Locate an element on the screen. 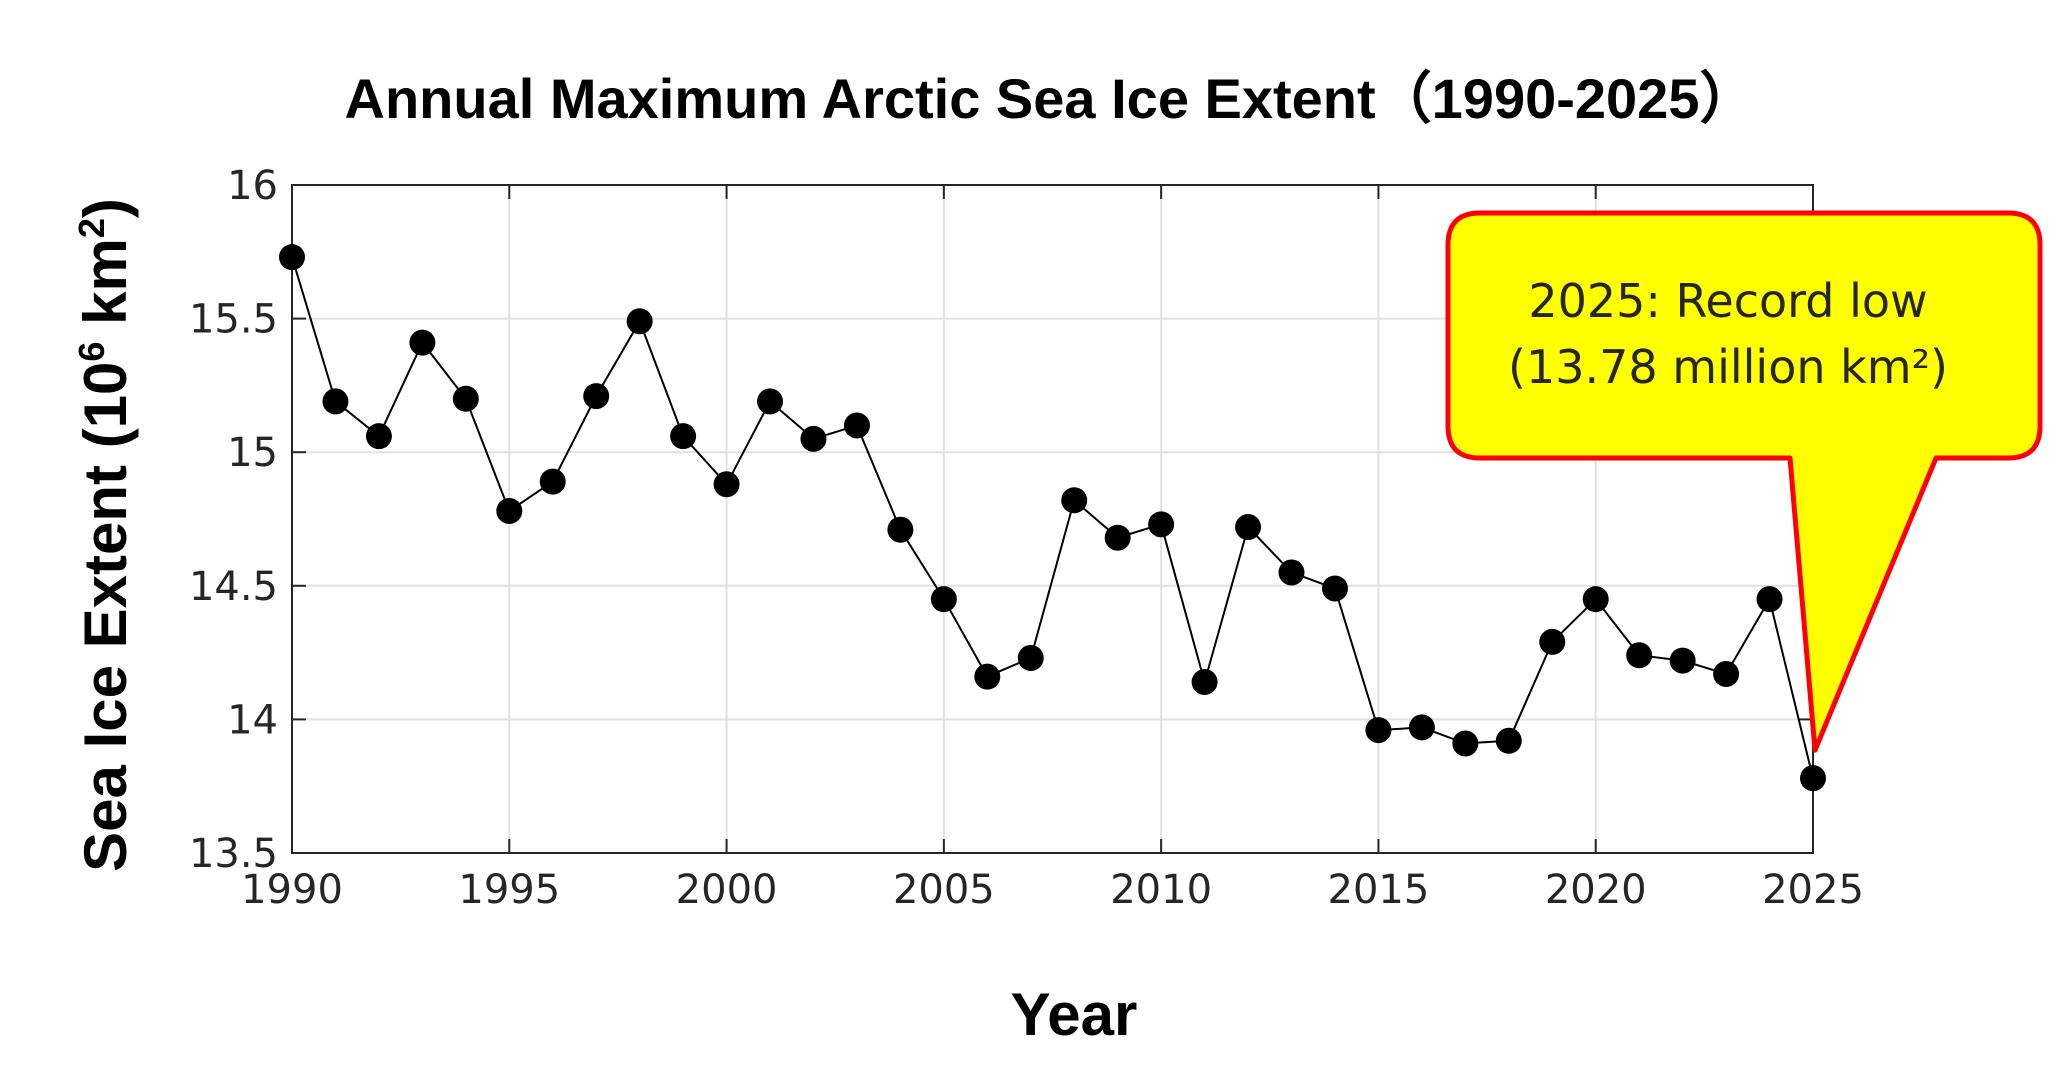 The width and height of the screenshot is (2051, 1091). y-tick-label: 15 is located at coordinates (252, 453).